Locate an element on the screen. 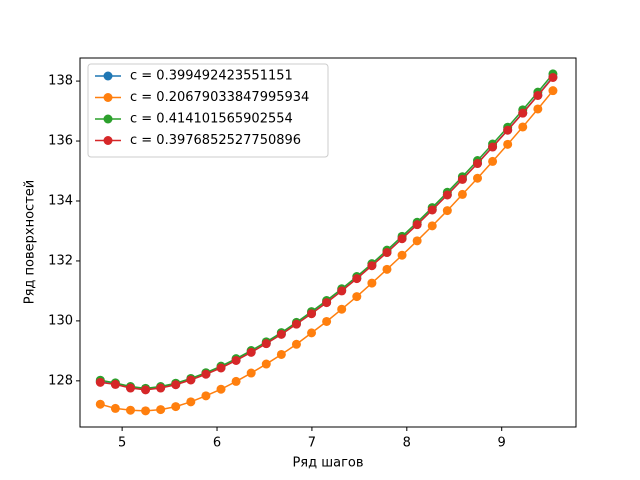 This screenshot has width=640, height=480. legend-label: c = 0.3976852527750896 is located at coordinates (215, 140).